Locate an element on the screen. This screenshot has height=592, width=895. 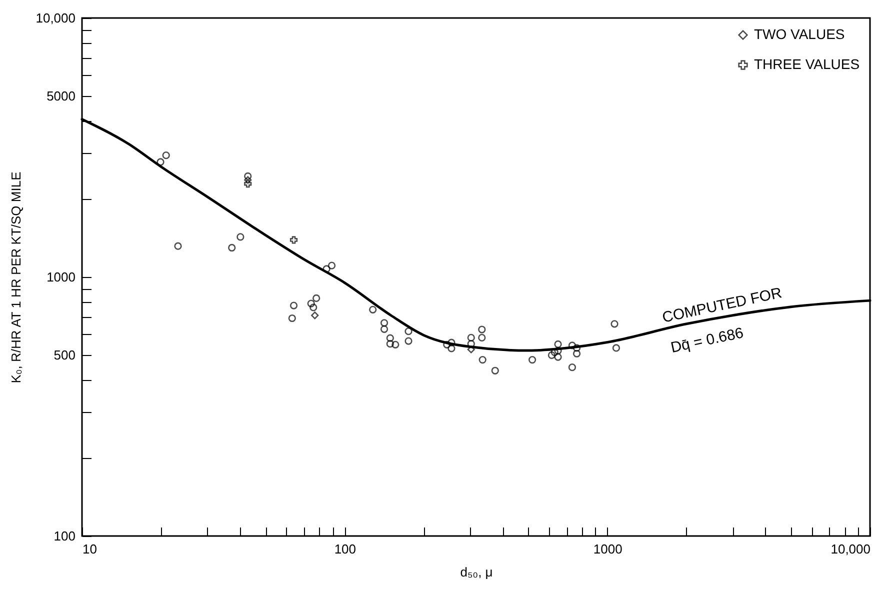
legend-label: TWO VALUES is located at coordinates (799, 34).